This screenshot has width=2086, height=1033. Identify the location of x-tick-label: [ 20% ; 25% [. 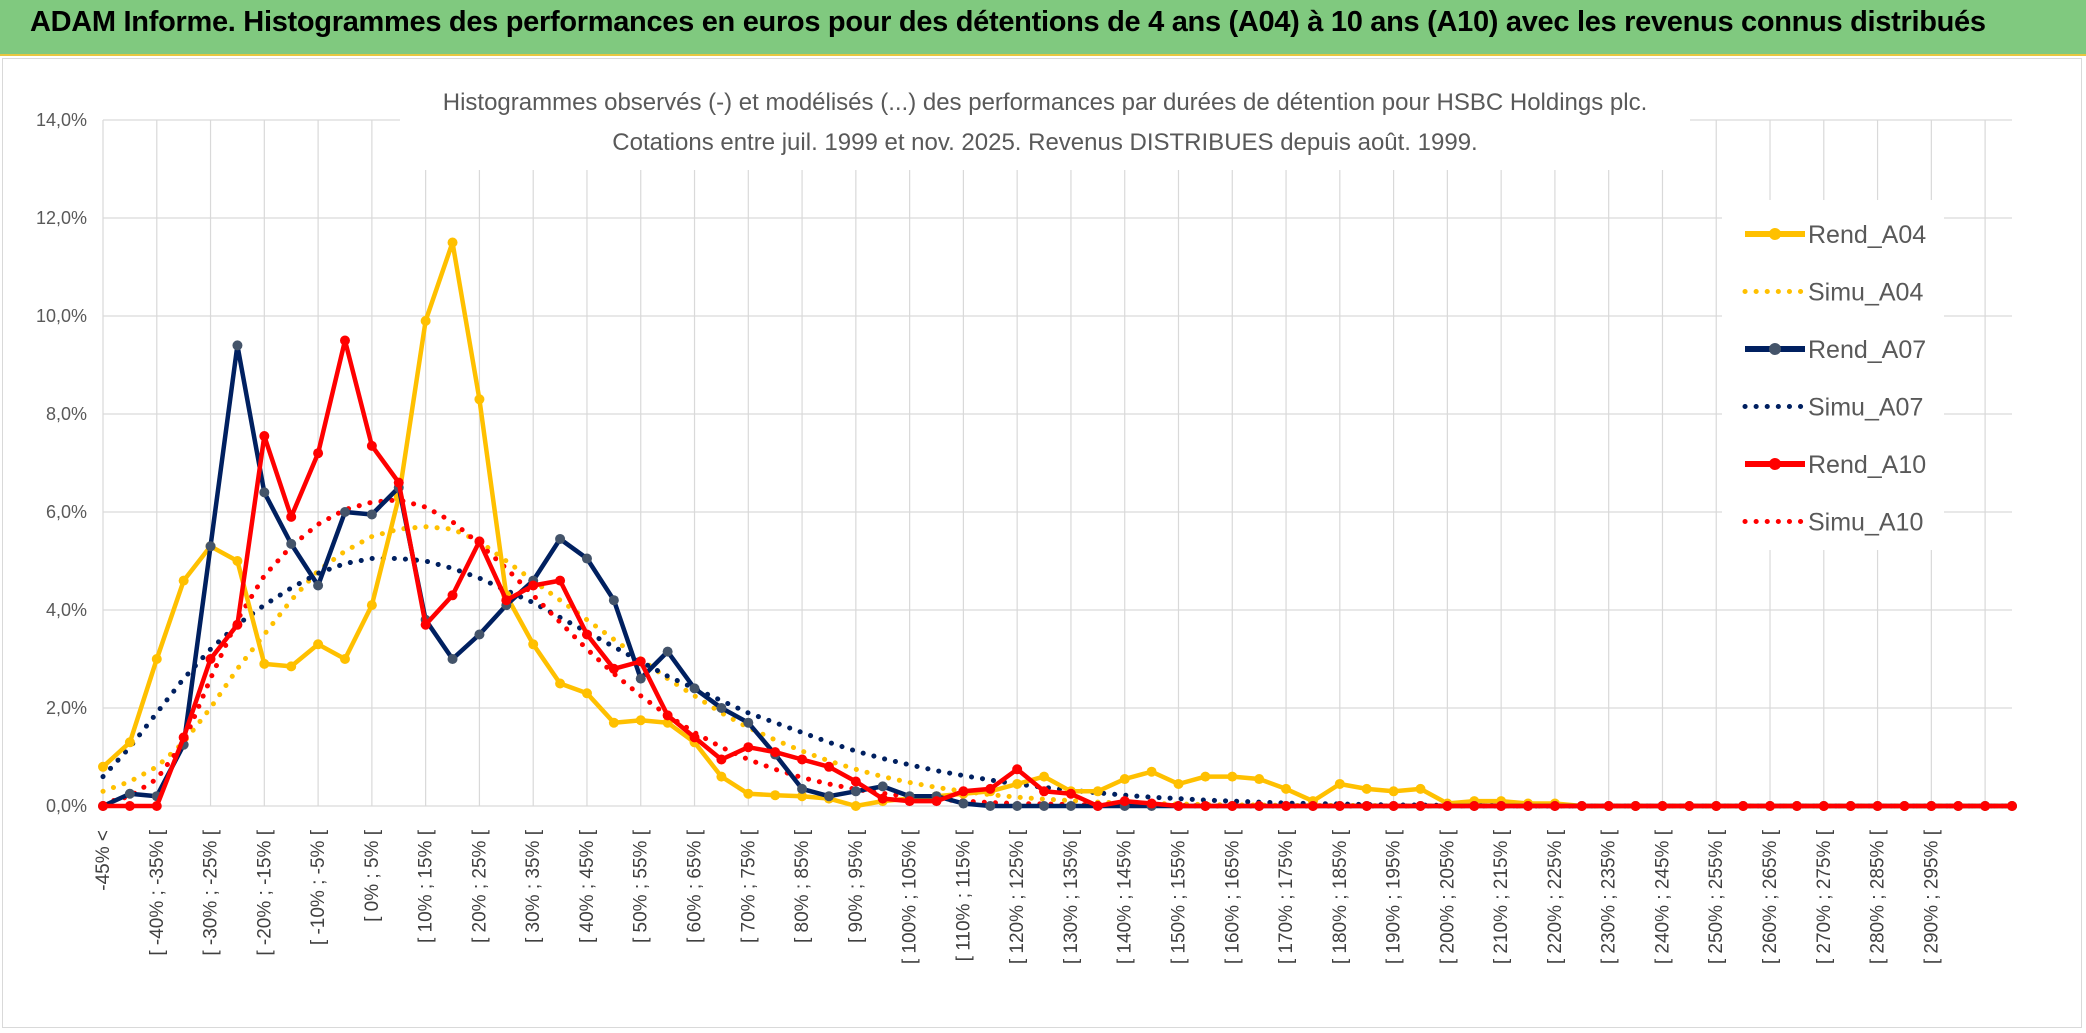
(479, 886).